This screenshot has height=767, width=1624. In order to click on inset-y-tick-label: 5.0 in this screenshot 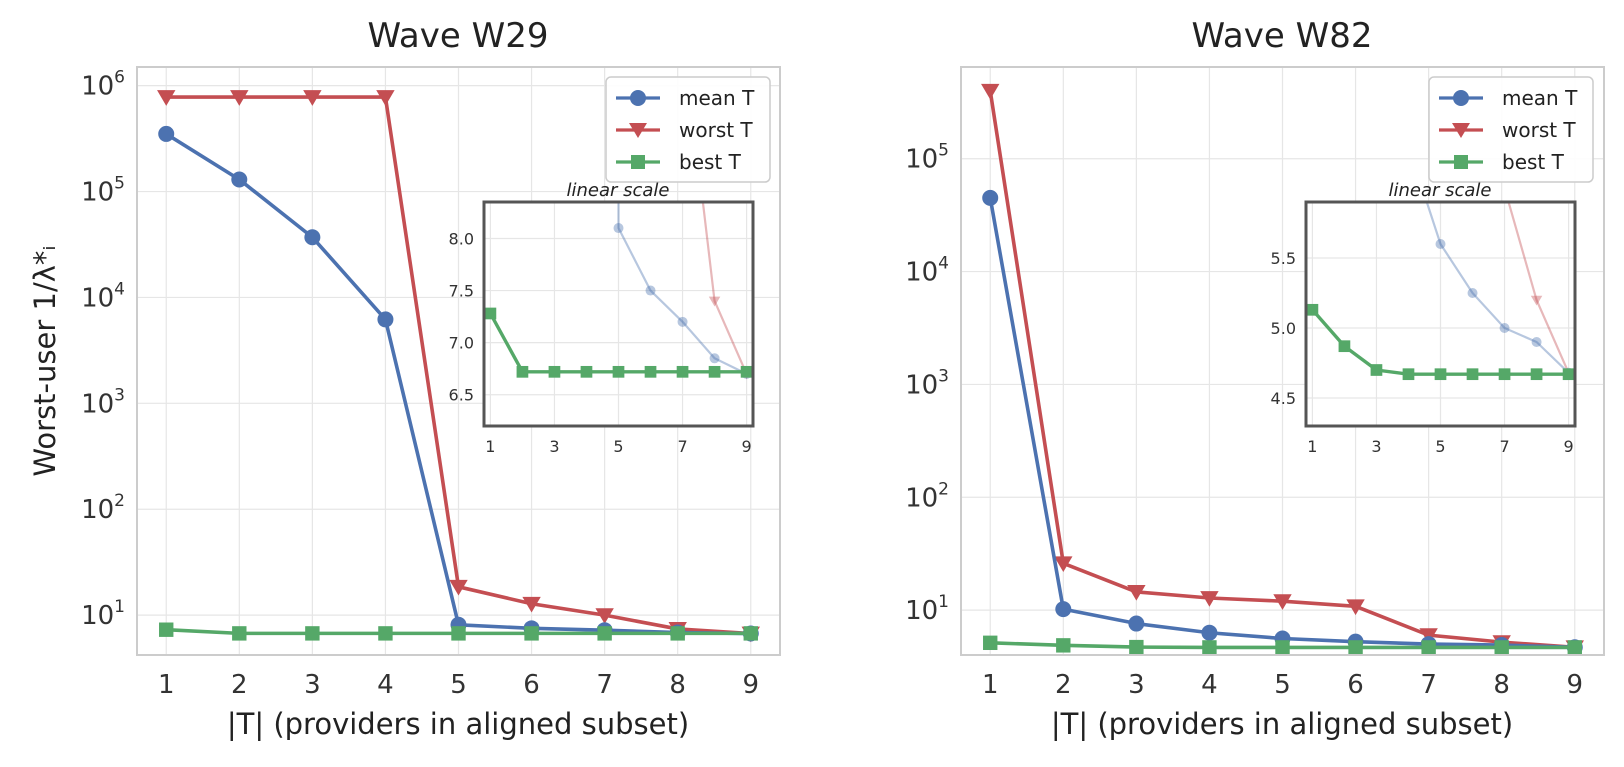, I will do `click(1283, 328)`.